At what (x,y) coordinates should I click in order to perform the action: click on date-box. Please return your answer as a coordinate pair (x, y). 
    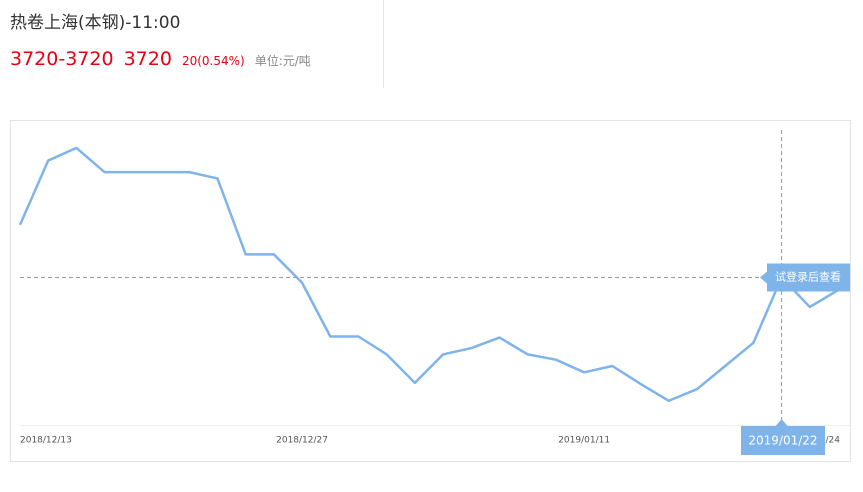
    Looking at the image, I should click on (783, 437).